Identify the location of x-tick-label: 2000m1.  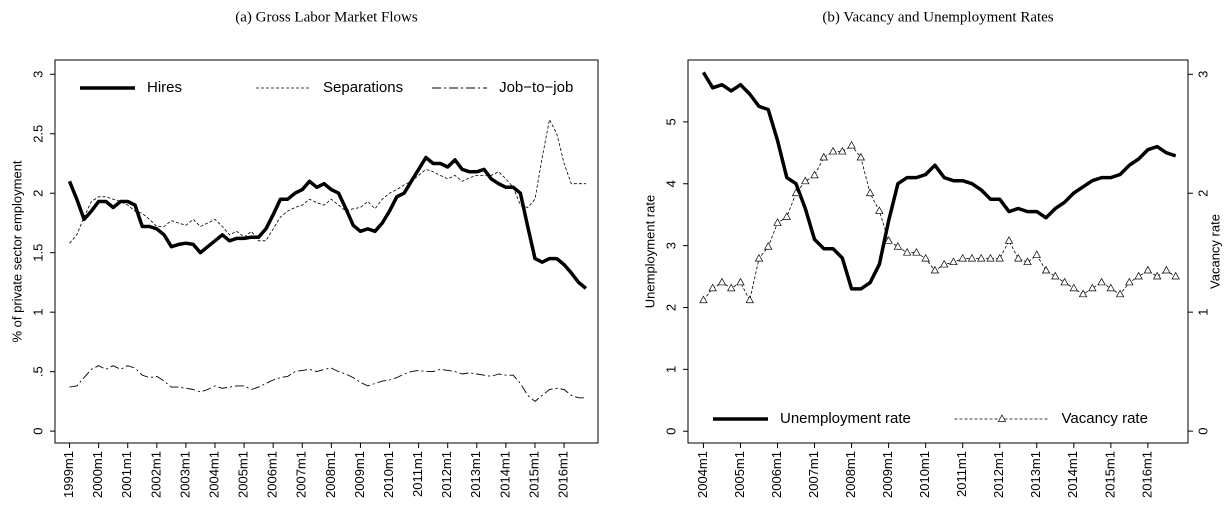
(97, 474).